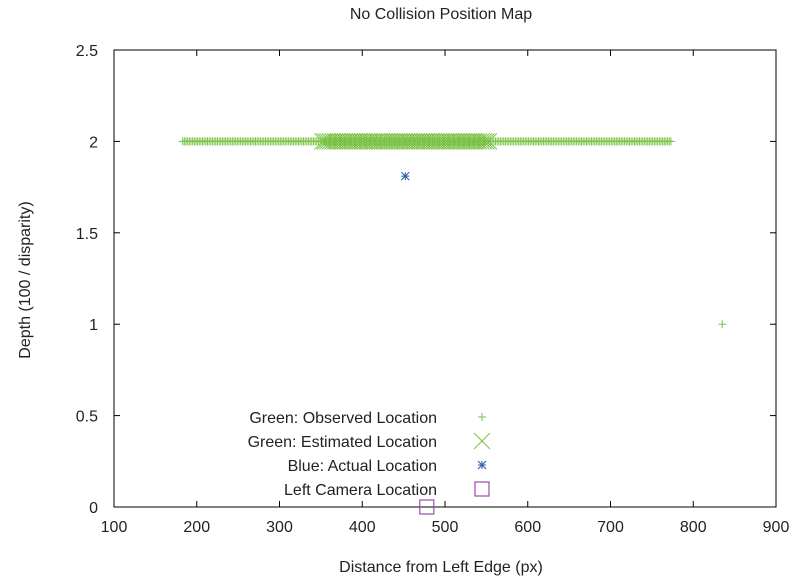 The image size is (797, 584). What do you see at coordinates (279, 527) in the screenshot?
I see `x-tick-label: 300` at bounding box center [279, 527].